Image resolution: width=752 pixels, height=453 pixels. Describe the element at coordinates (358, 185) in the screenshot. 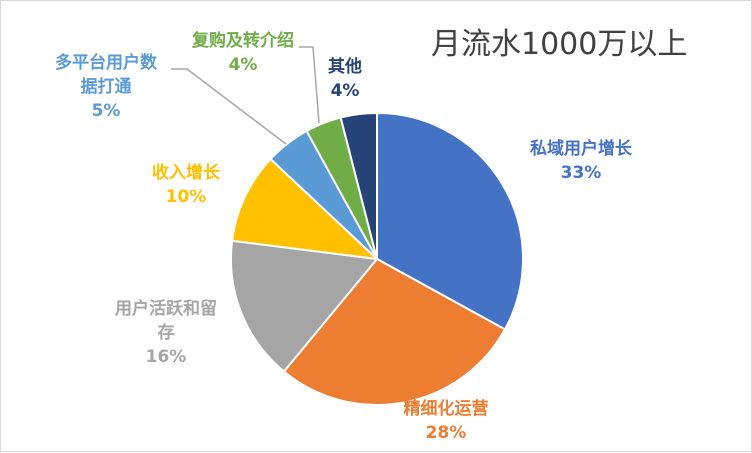

I see `slice-other` at that location.